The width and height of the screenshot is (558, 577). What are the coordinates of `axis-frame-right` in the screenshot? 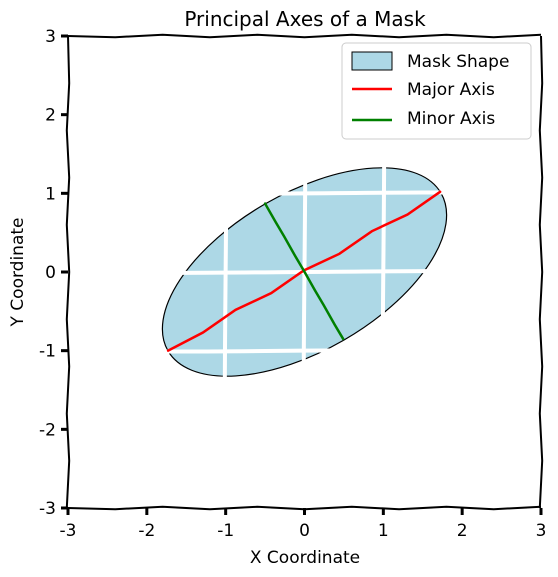 It's located at (541, 272).